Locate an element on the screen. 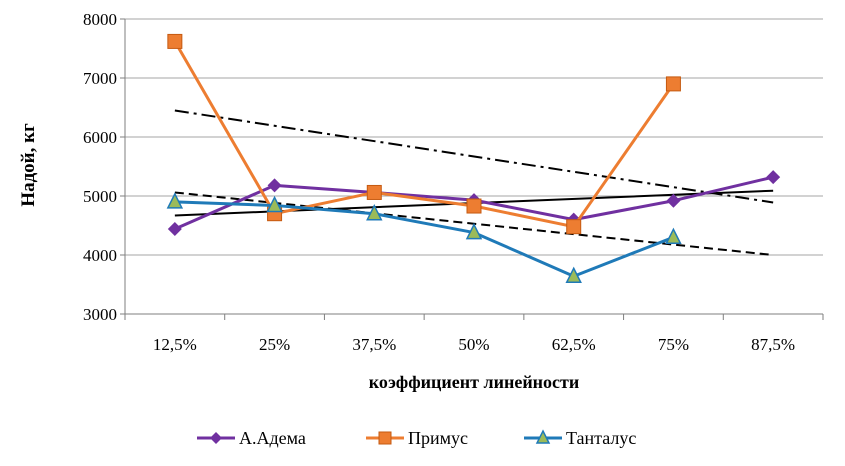  x-tick-label: 75% is located at coordinates (673, 344).